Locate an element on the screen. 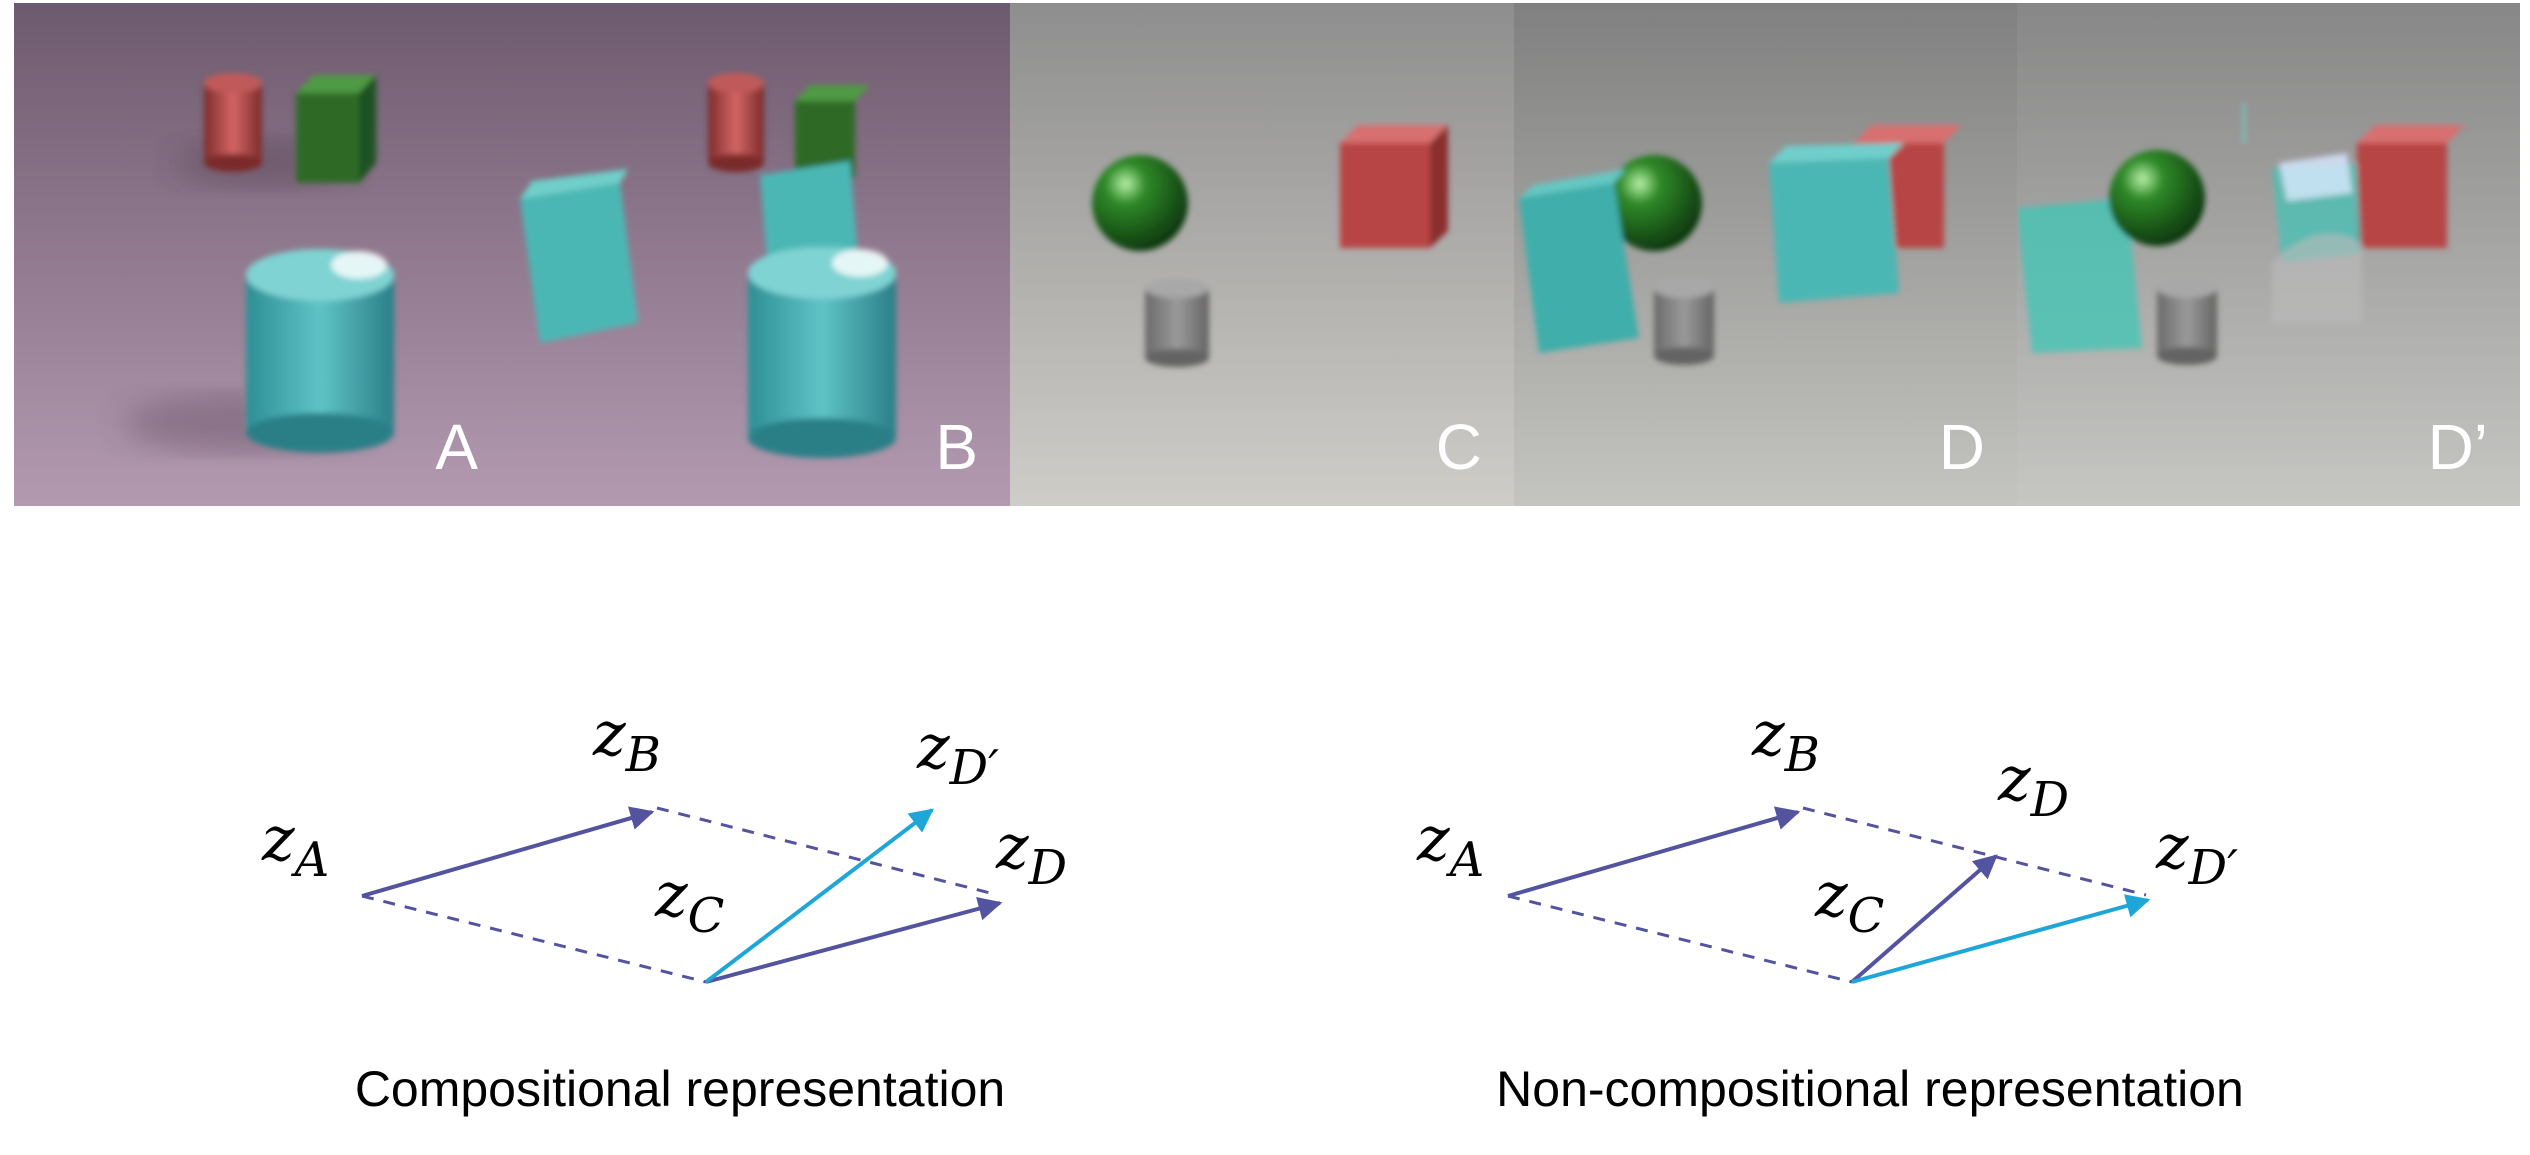  vector-c-to-d is located at coordinates (854, 940).